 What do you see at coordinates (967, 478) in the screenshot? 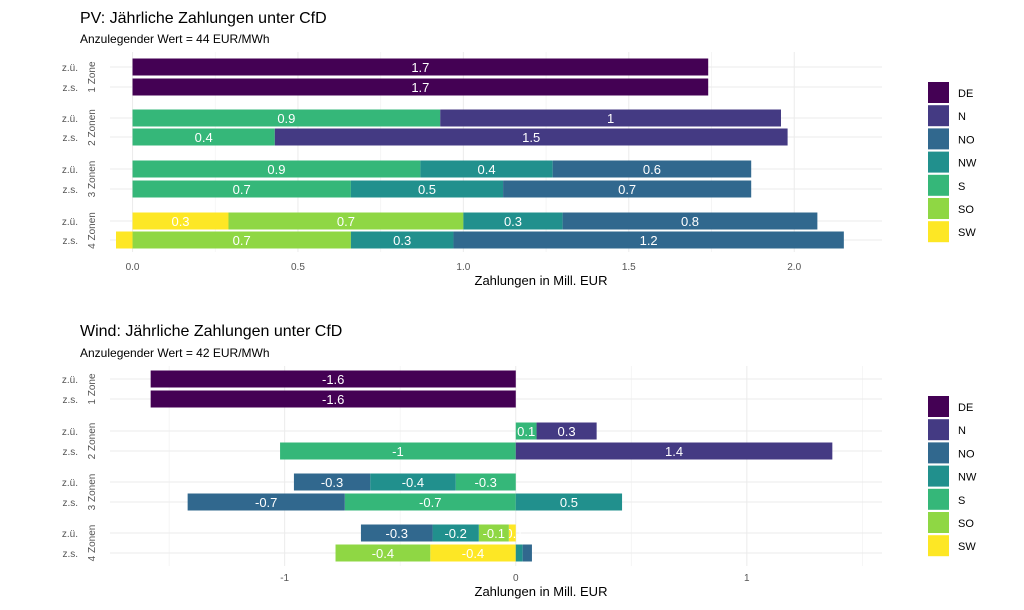
I see `legend-label: NW` at bounding box center [967, 478].